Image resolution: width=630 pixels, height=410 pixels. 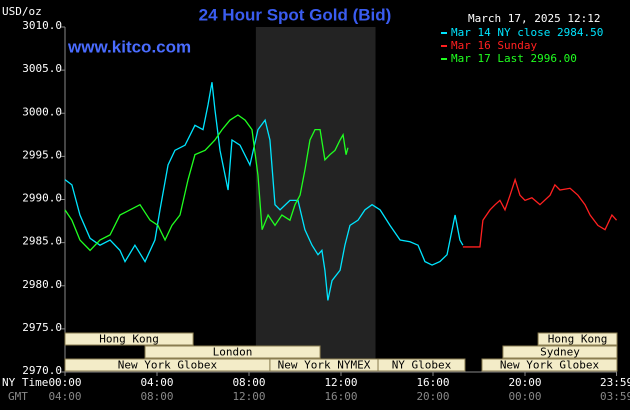 What do you see at coordinates (18, 396) in the screenshot?
I see `x-row-label: GMT` at bounding box center [18, 396].